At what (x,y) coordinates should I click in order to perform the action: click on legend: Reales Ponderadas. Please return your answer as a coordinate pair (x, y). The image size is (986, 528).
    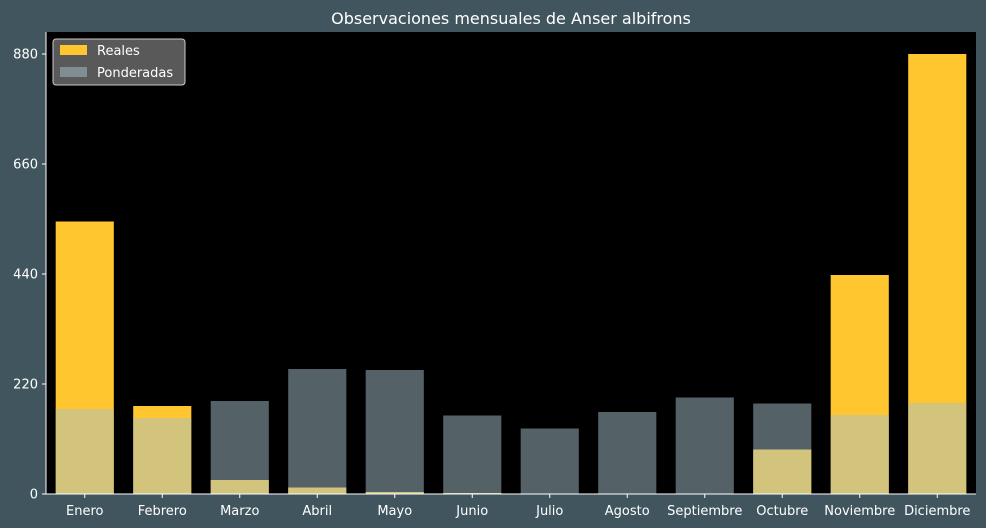
    Looking at the image, I should click on (119, 62).